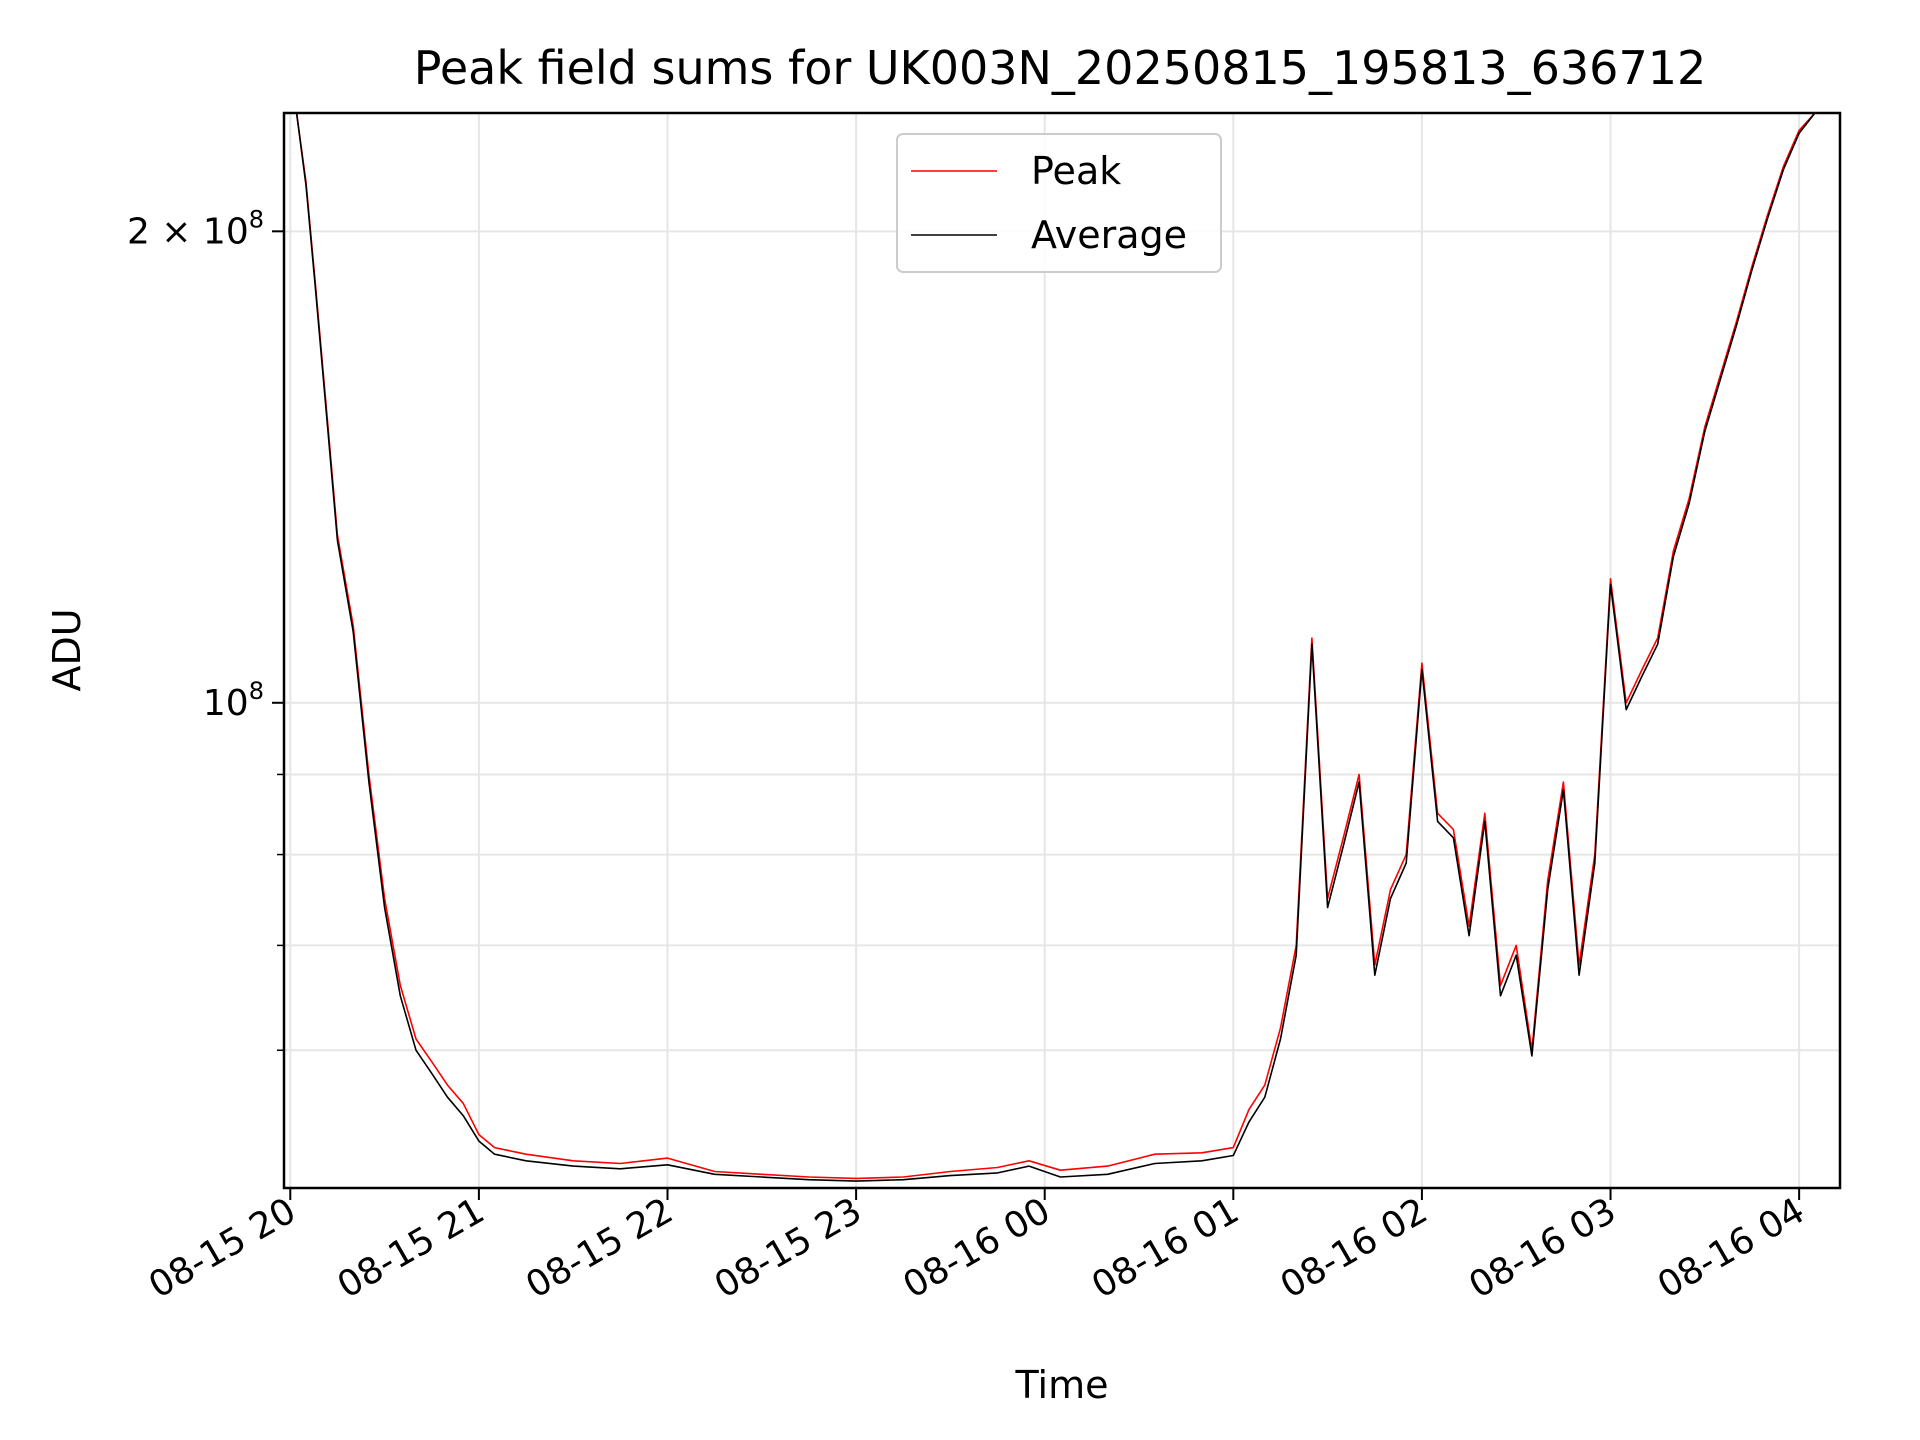 The image size is (1920, 1440). What do you see at coordinates (205, 628) in the screenshot?
I see `y-axis: 108 2 × 108` at bounding box center [205, 628].